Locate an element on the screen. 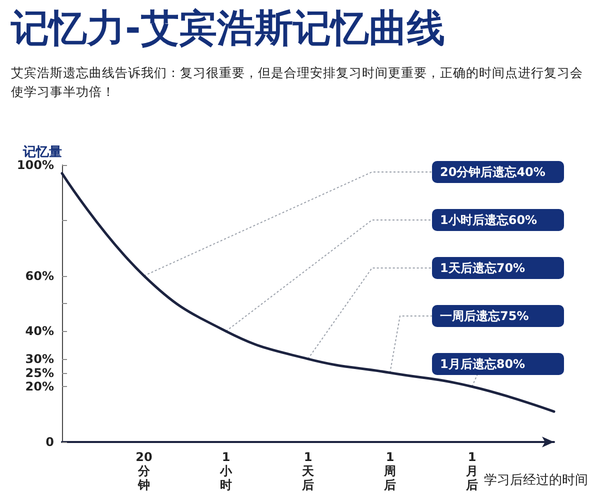  annotation: 1月后遗忘80% is located at coordinates (483, 364).